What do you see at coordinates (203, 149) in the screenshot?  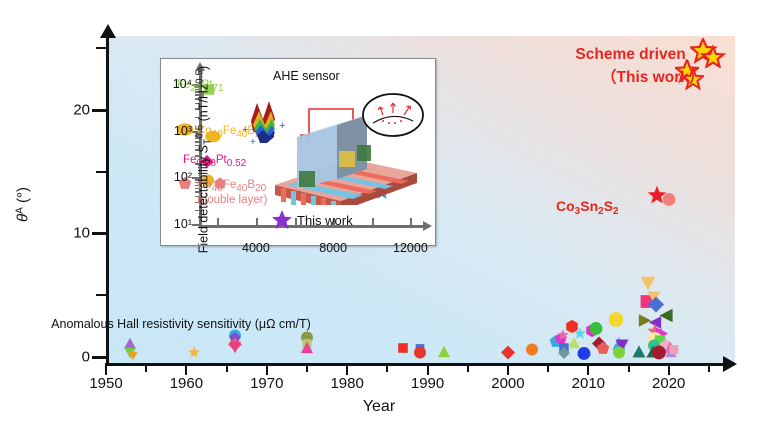 I see `inset-ylabel-symbol: S` at bounding box center [203, 149].